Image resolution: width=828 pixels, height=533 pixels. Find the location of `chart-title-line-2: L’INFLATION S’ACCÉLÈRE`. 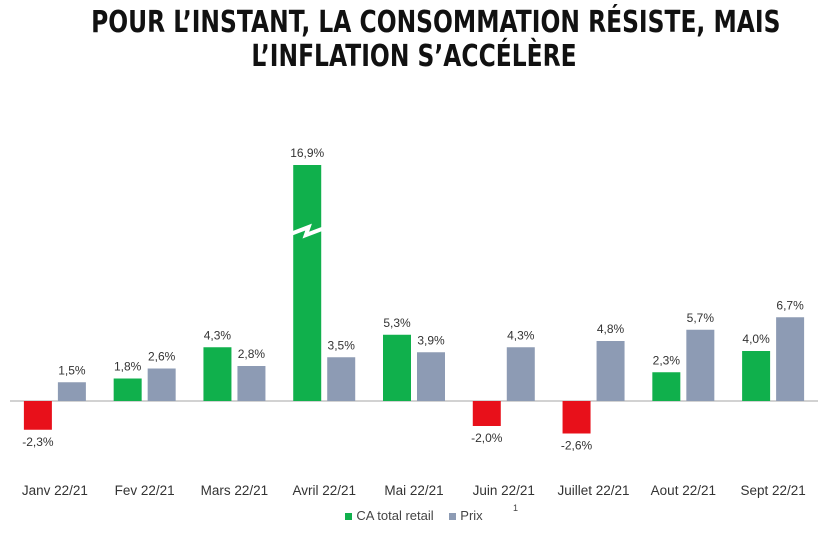

chart-title-line-2: L’INFLATION S’ACCÉLÈRE is located at coordinates (414, 56).